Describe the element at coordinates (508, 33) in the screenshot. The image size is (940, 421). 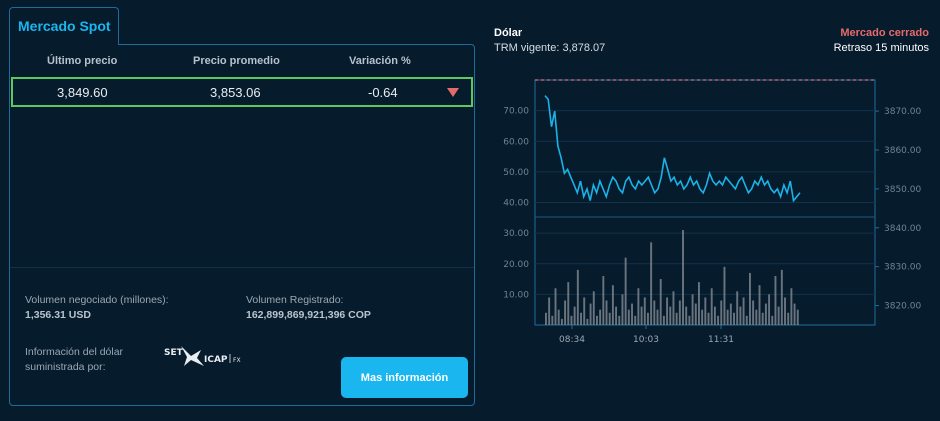
I see `chart-title: Dólar` at that location.